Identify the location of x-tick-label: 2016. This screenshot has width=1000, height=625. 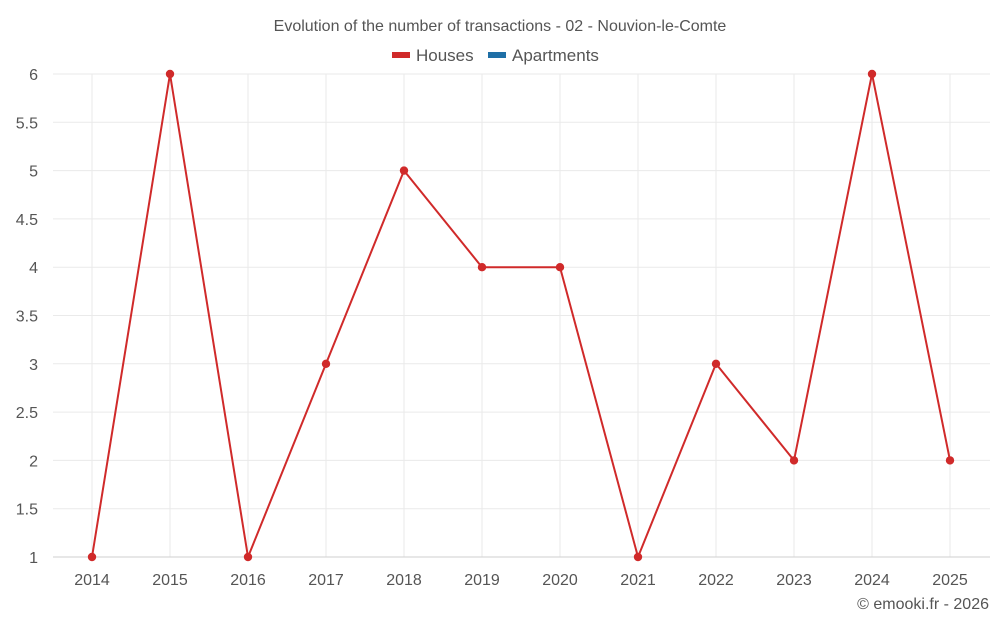
(248, 580).